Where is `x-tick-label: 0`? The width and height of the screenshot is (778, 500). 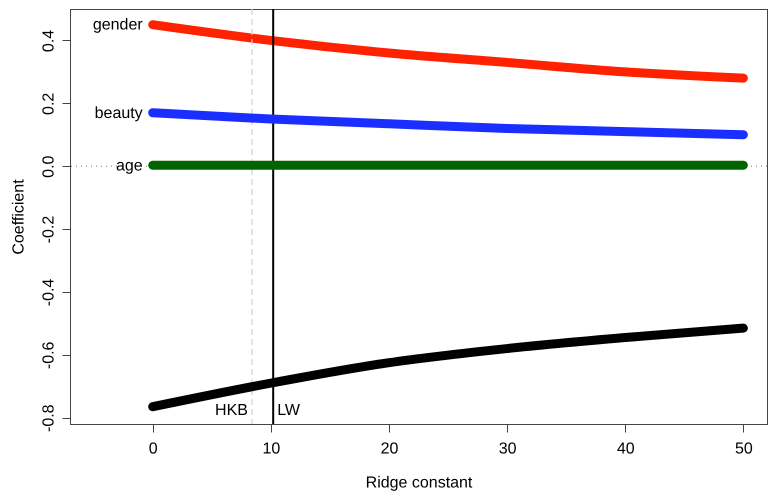
x-tick-label: 0 is located at coordinates (153, 449).